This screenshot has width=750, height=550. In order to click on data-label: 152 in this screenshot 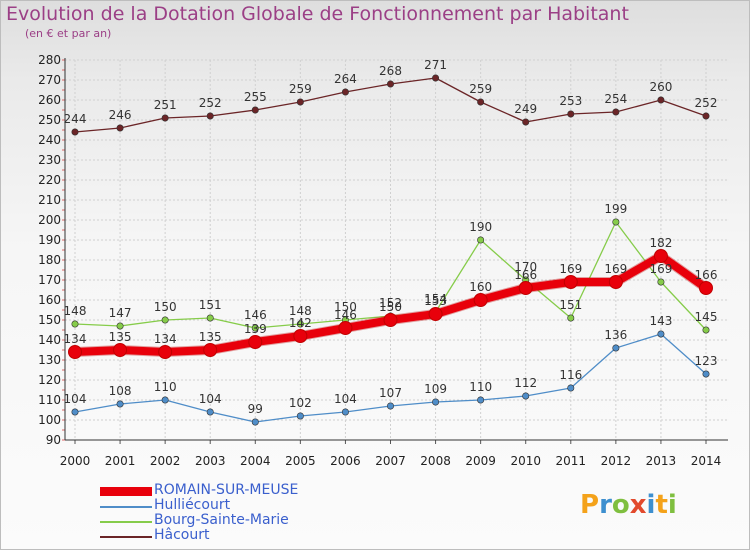, I will do `click(390, 303)`.